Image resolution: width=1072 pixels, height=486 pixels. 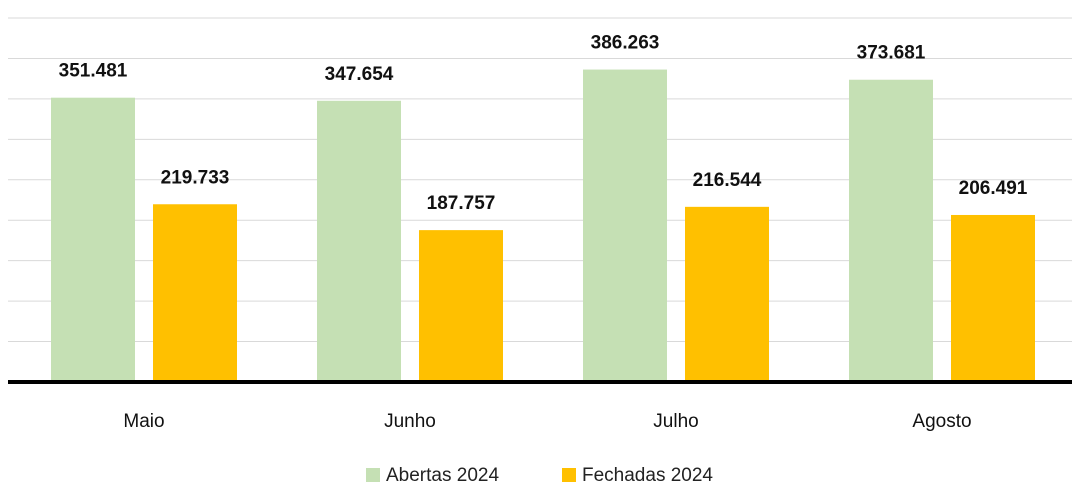 I want to click on data-label: 216.544, so click(x=727, y=180).